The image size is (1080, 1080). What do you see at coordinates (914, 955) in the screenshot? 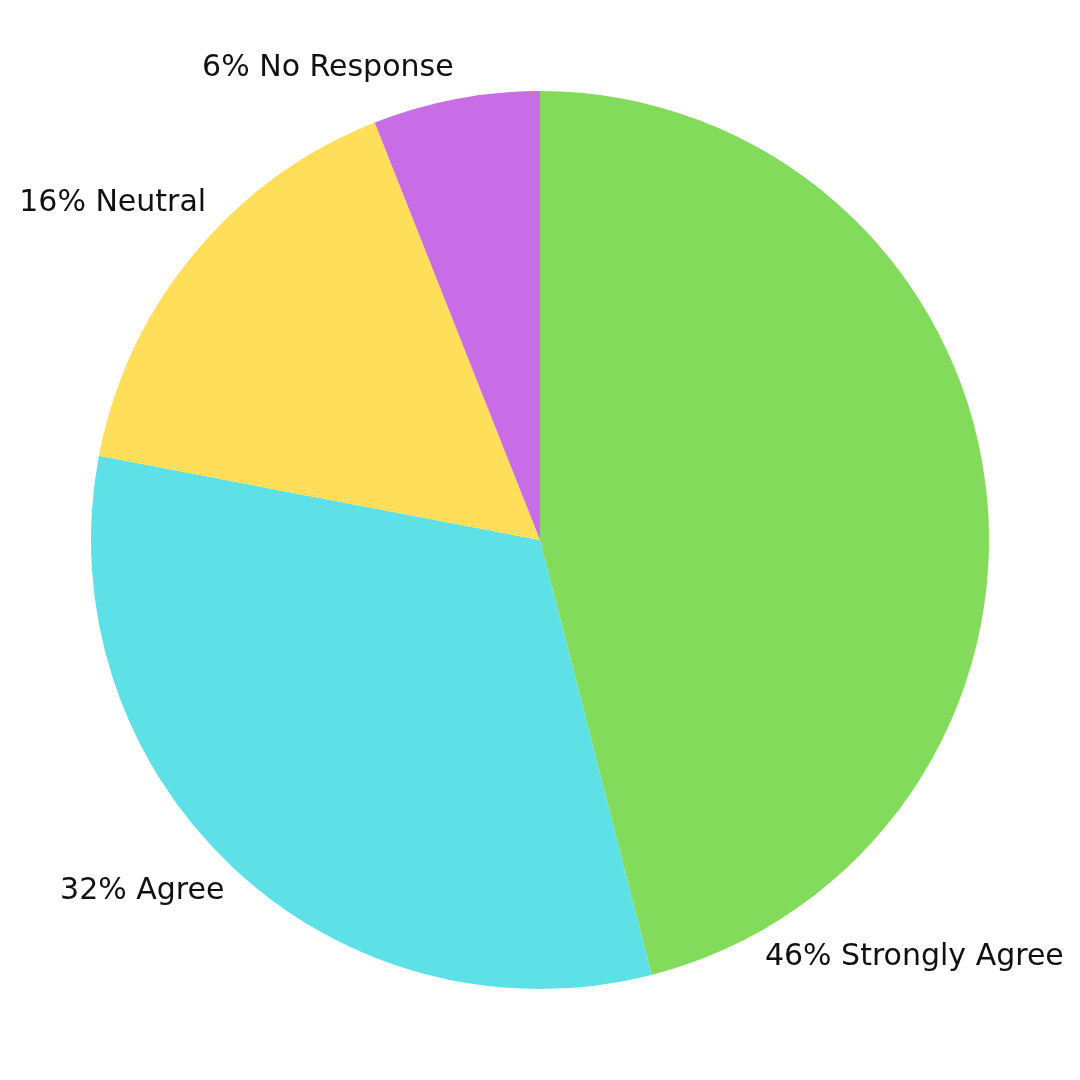
I see `slice-label: 46% Strongly Agree` at bounding box center [914, 955].